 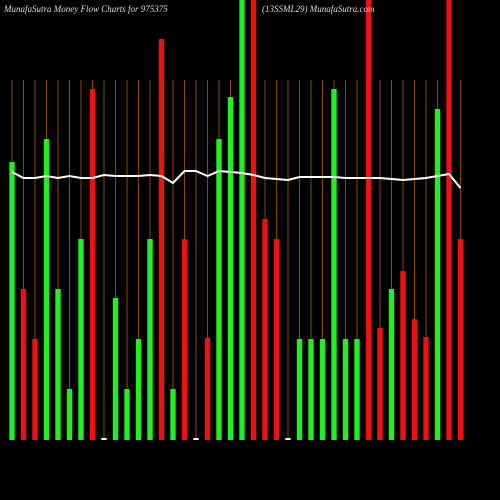 What do you see at coordinates (236, 179) in the screenshot?
I see `money-flow-line` at bounding box center [236, 179].